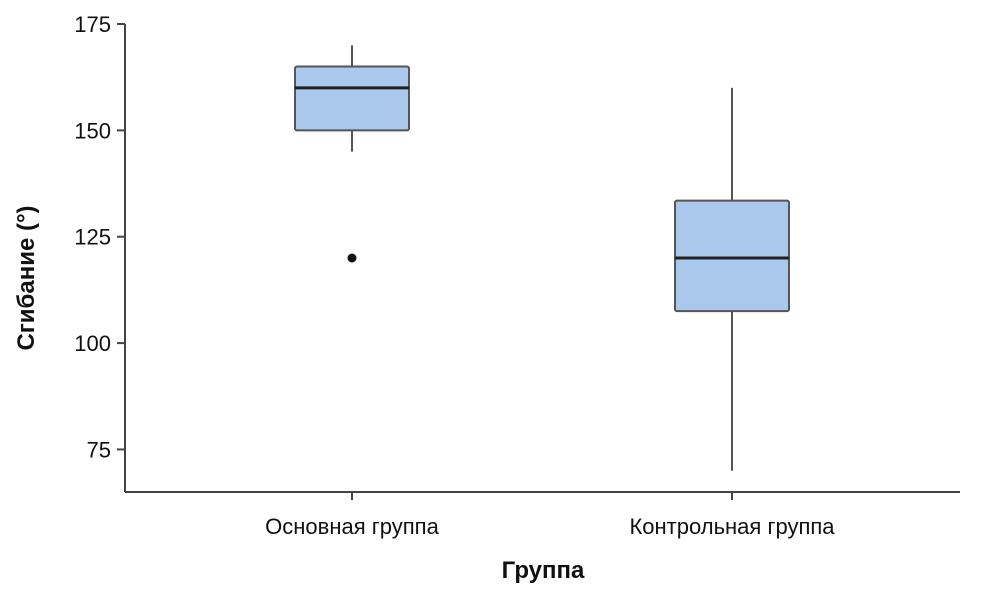  I want to click on x-tick-label: Основная группа, so click(352, 526).